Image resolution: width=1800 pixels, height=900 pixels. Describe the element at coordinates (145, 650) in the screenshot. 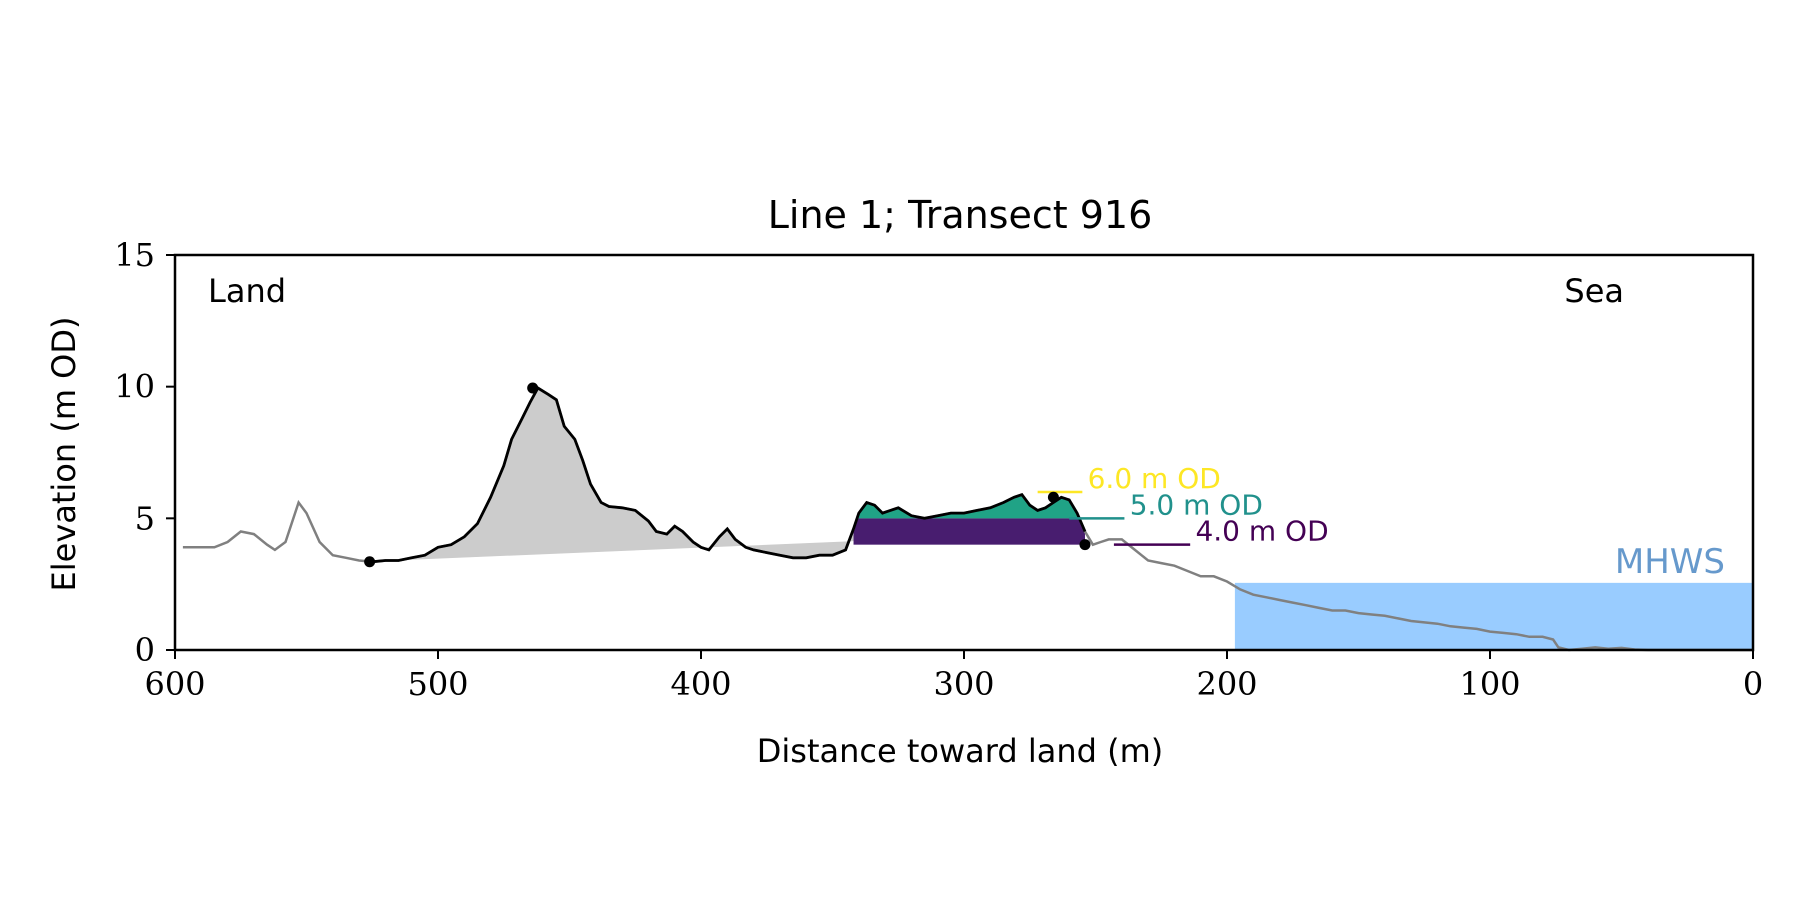

I see `y-tick-label: 0` at that location.